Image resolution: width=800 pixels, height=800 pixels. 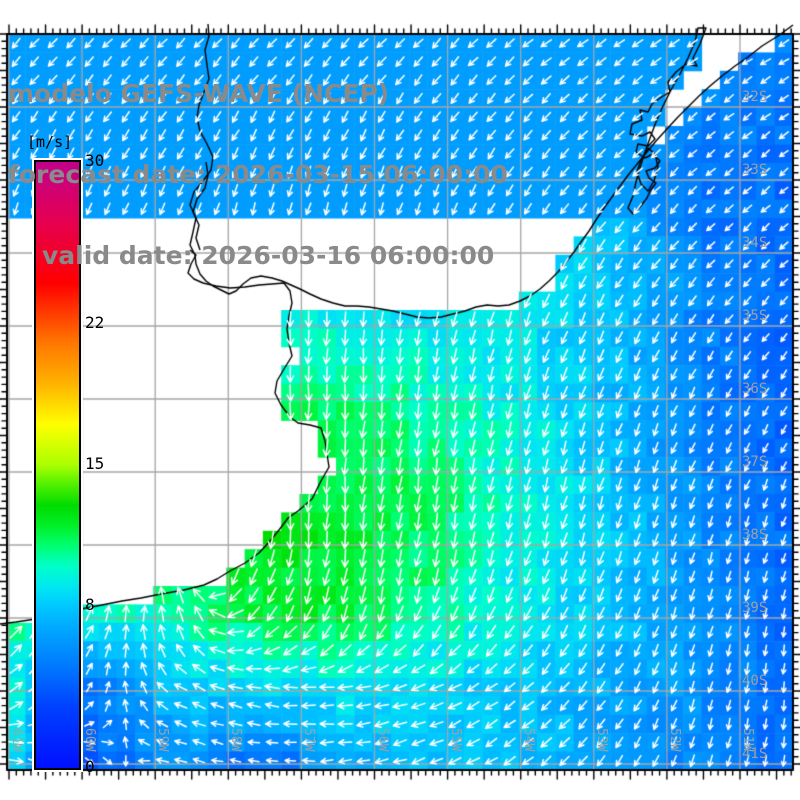 I want to click on lat-label: 32S, so click(x=755, y=97).